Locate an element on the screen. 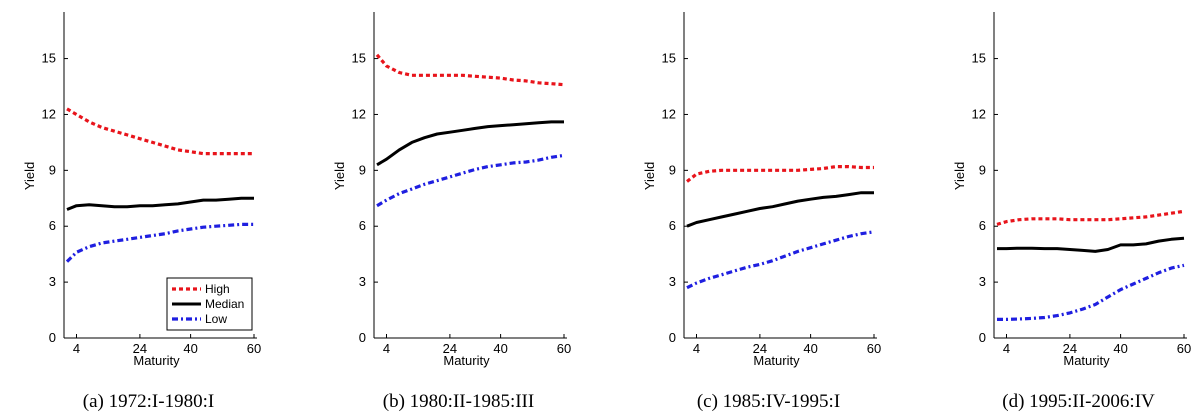 This screenshot has height=418, width=1201. legend-box is located at coordinates (209, 304).